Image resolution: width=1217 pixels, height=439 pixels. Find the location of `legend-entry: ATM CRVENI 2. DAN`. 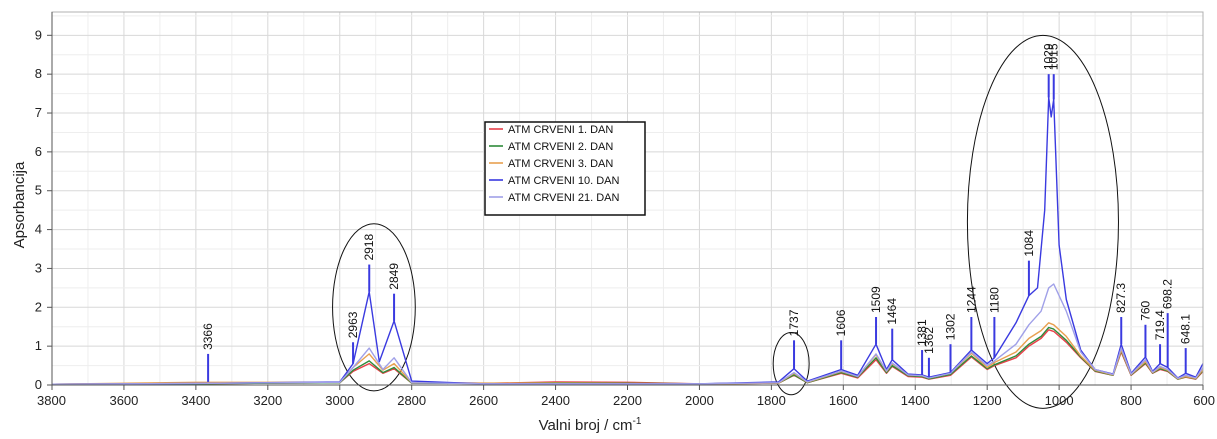

legend-entry: ATM CRVENI 2. DAN is located at coordinates (560, 147).